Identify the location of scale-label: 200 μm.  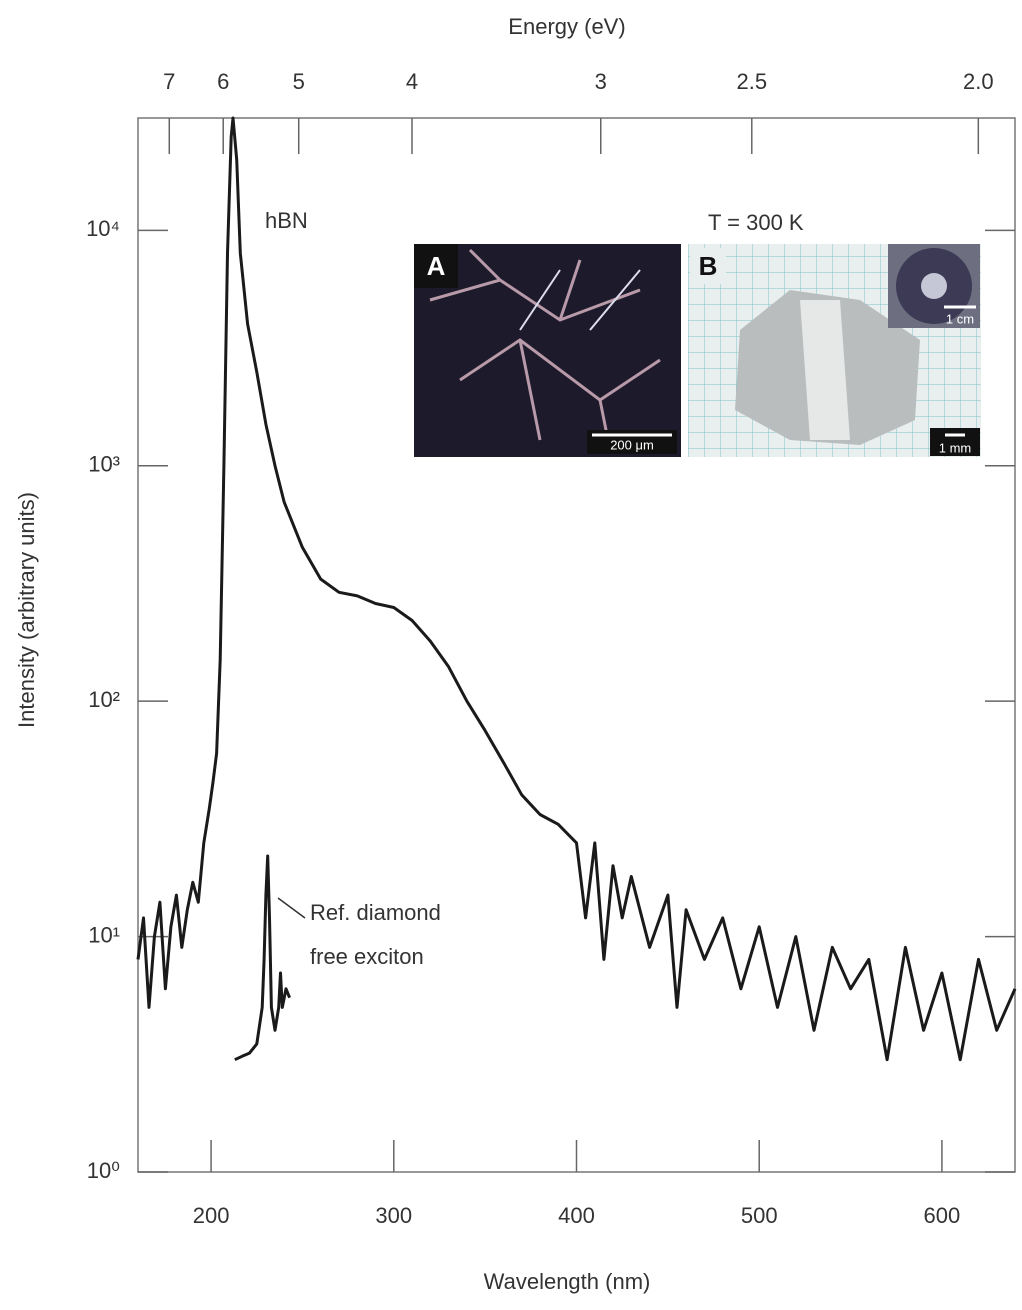
(632, 444).